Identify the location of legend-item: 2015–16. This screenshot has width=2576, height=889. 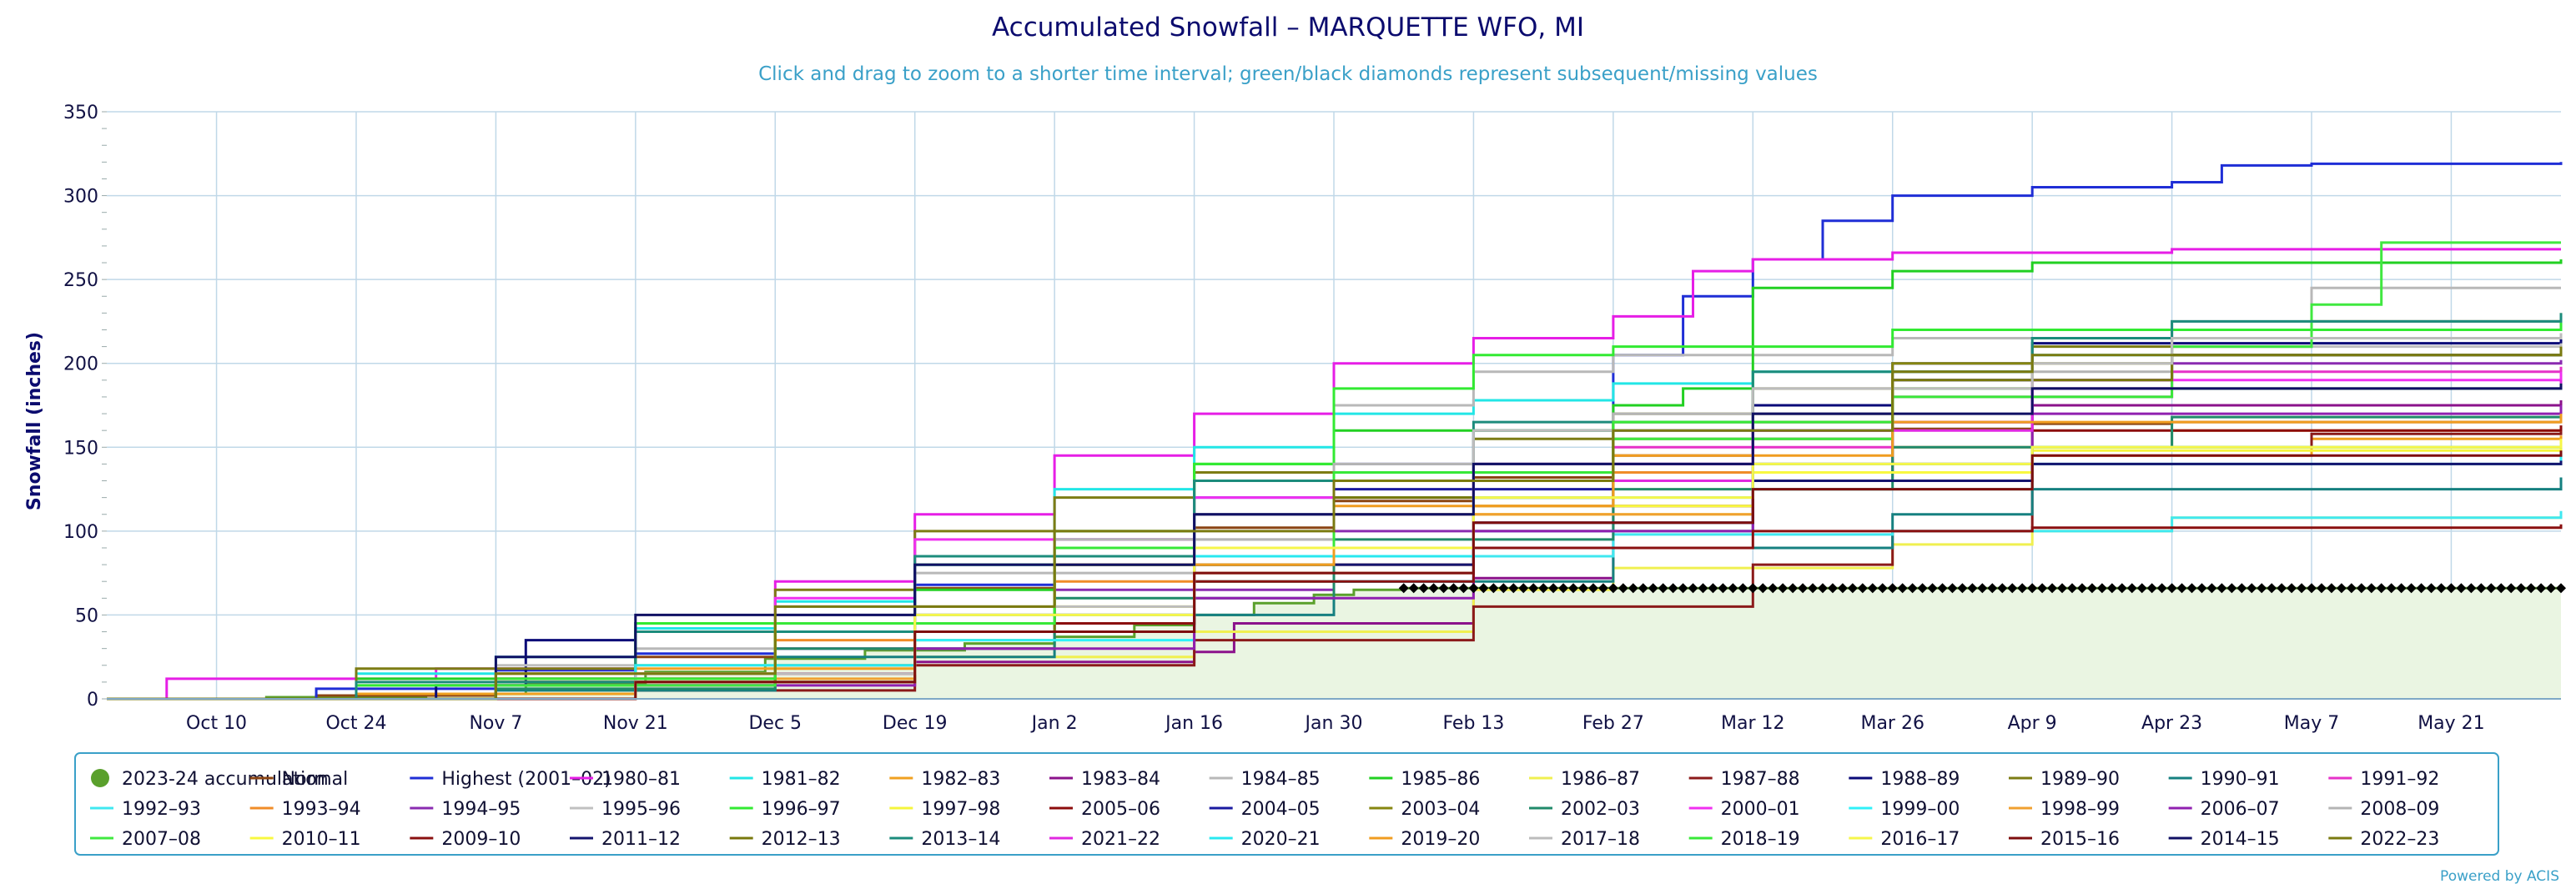
(2064, 839).